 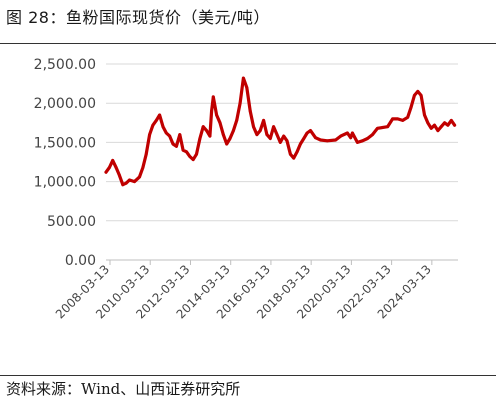 What do you see at coordinates (248, 43) in the screenshot?
I see `top-rule` at bounding box center [248, 43].